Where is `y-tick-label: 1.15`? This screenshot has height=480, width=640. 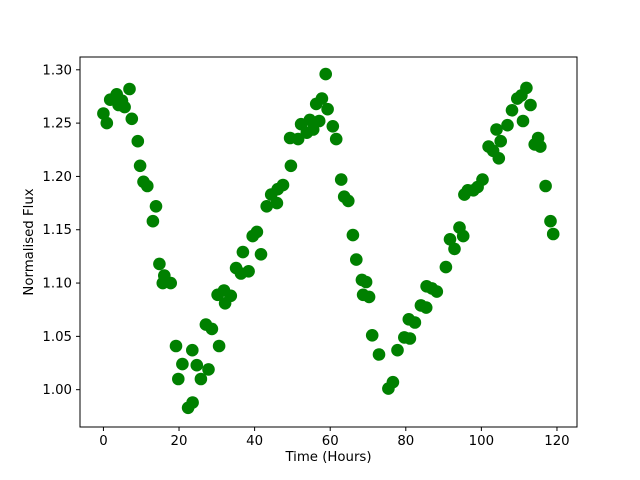 y-tick-label: 1.15 is located at coordinates (57, 230).